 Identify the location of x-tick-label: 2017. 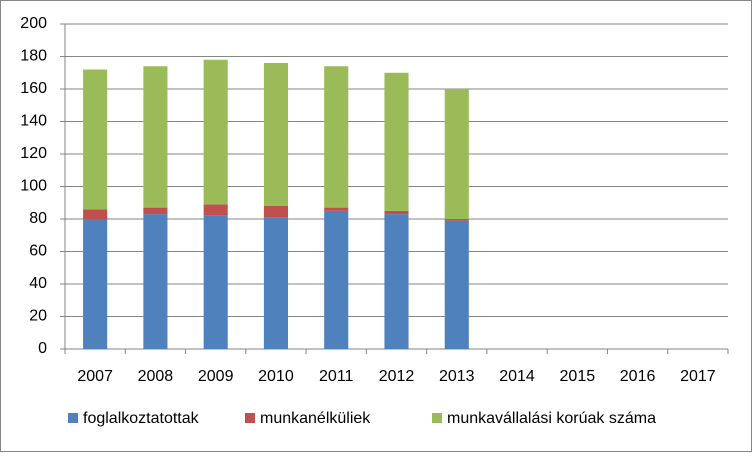
(698, 376).